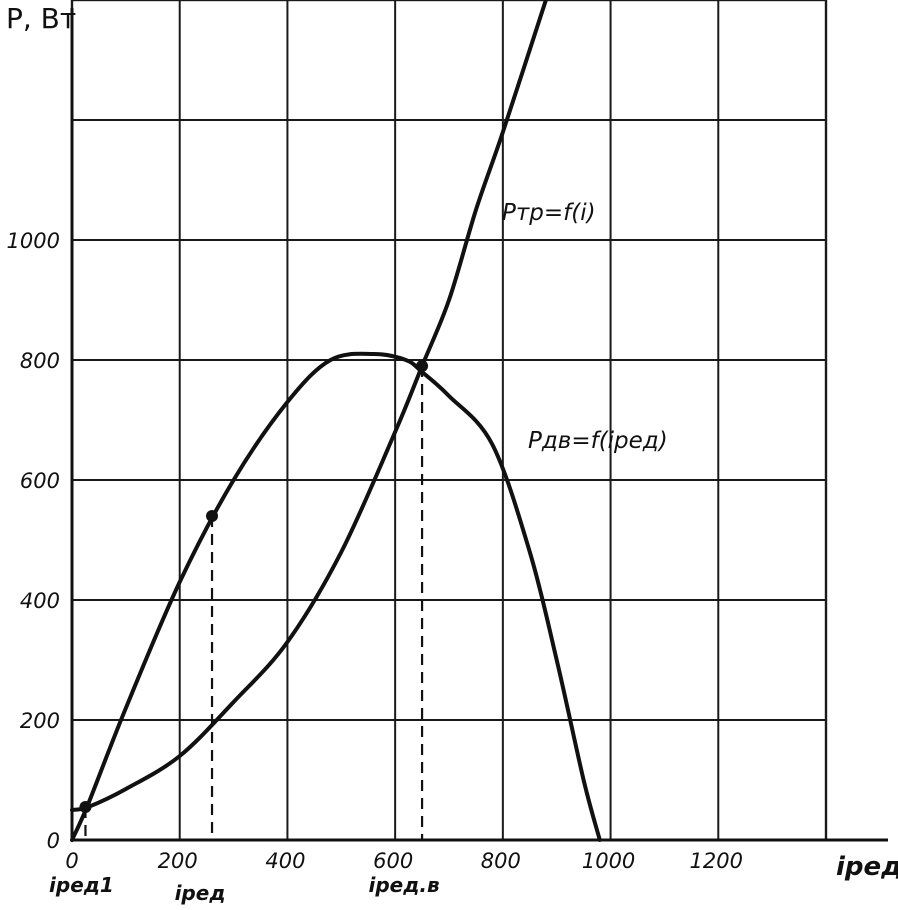 This screenshot has width=898, height=910. Describe the element at coordinates (608, 861) in the screenshot. I see `x-tick-label: 1000` at that location.